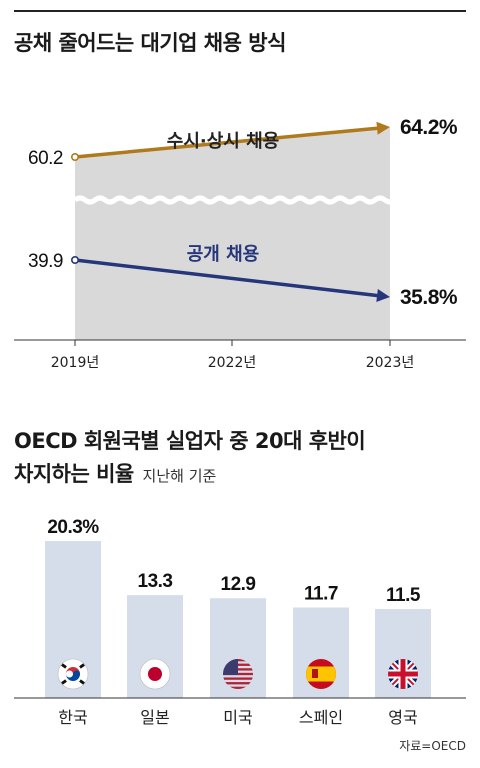 Image resolution: width=480 pixels, height=768 pixels. Describe the element at coordinates (429, 297) in the screenshot. I see `series-low-end-label: 35.8%` at that location.